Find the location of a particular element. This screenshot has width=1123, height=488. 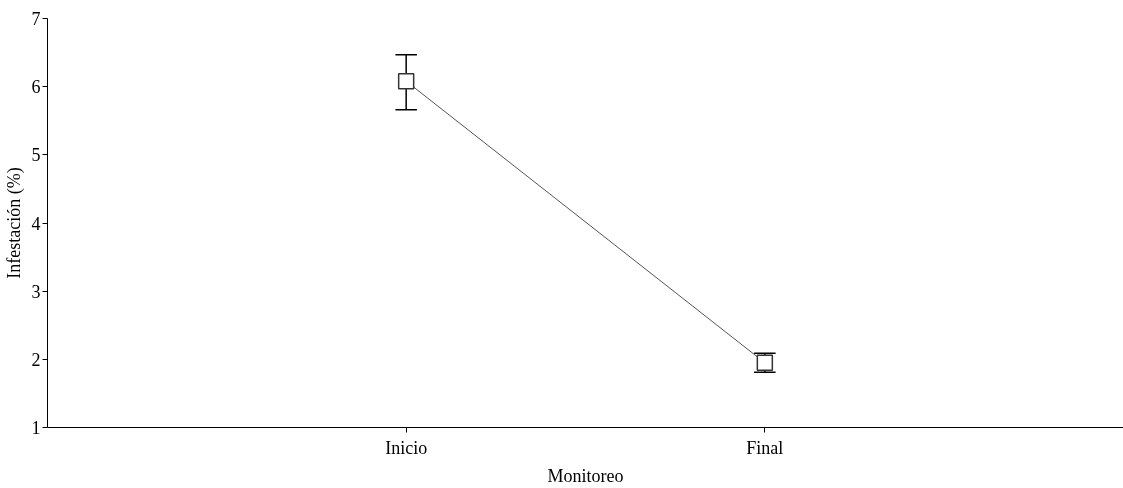

y-tick-label: 6 is located at coordinates (36, 87).